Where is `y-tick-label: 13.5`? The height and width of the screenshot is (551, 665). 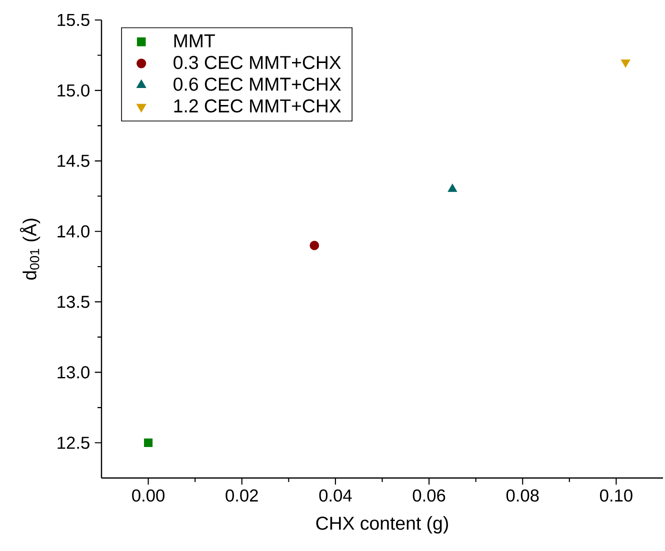 y-tick-label: 13.5 is located at coordinates (74, 302).